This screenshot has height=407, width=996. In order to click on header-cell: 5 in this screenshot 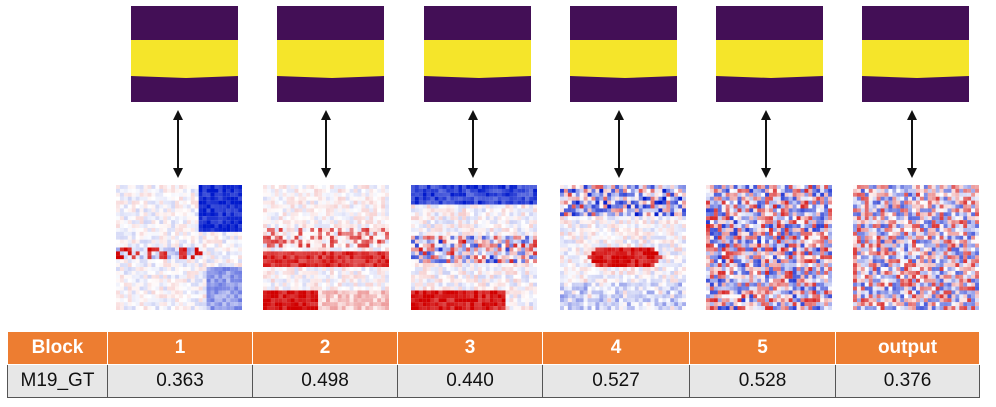, I will do `click(762, 348)`.